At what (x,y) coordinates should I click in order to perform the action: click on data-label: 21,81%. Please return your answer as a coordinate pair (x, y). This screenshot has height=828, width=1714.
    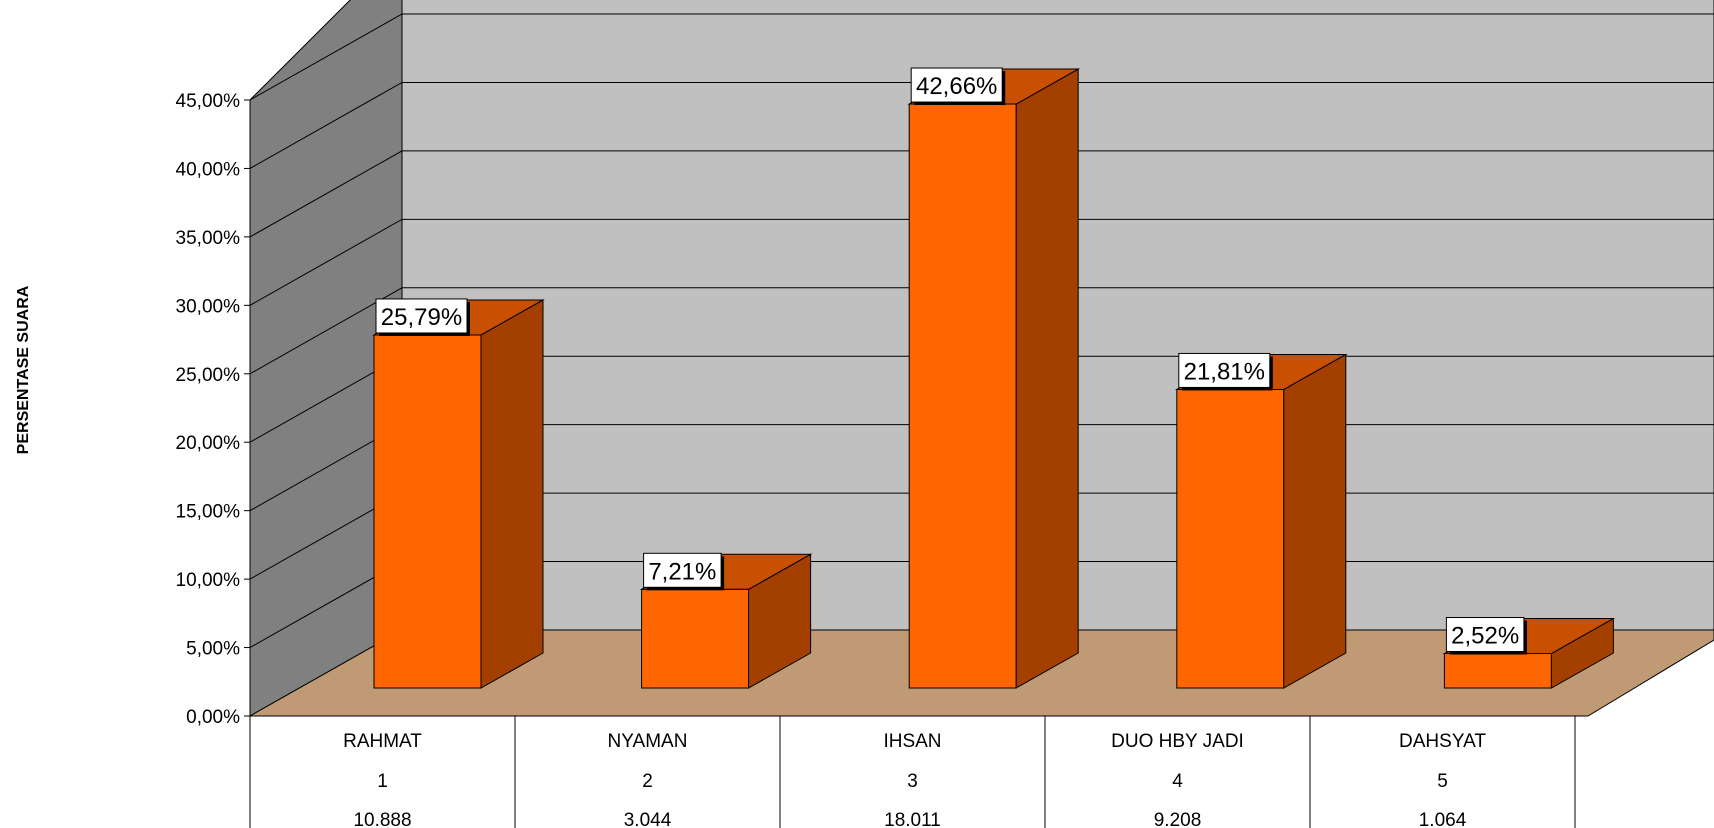
    Looking at the image, I should click on (1224, 371).